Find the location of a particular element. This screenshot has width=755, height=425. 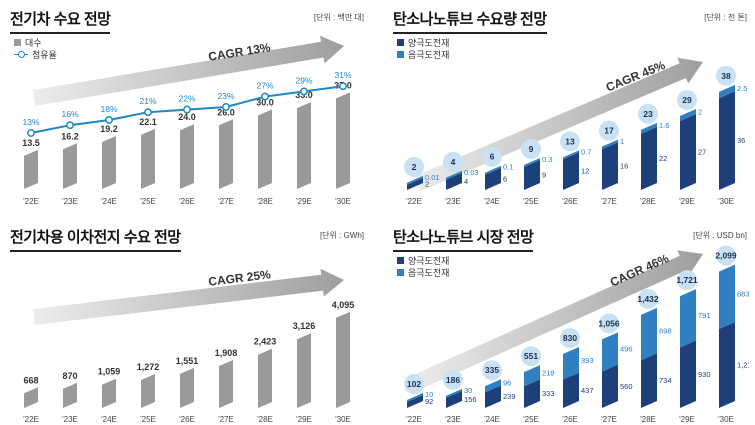

data-label-anode: 0.7 is located at coordinates (586, 151).